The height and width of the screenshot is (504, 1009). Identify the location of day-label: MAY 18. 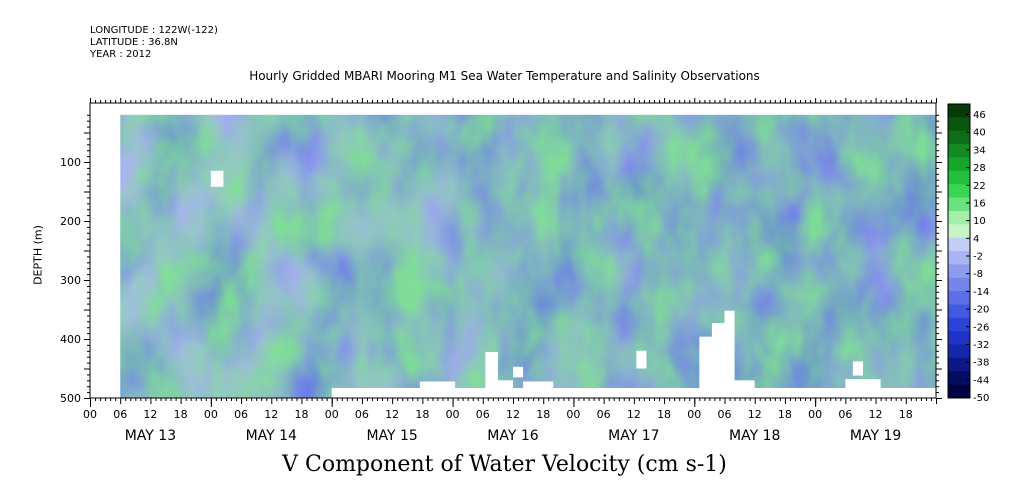
(754, 436).